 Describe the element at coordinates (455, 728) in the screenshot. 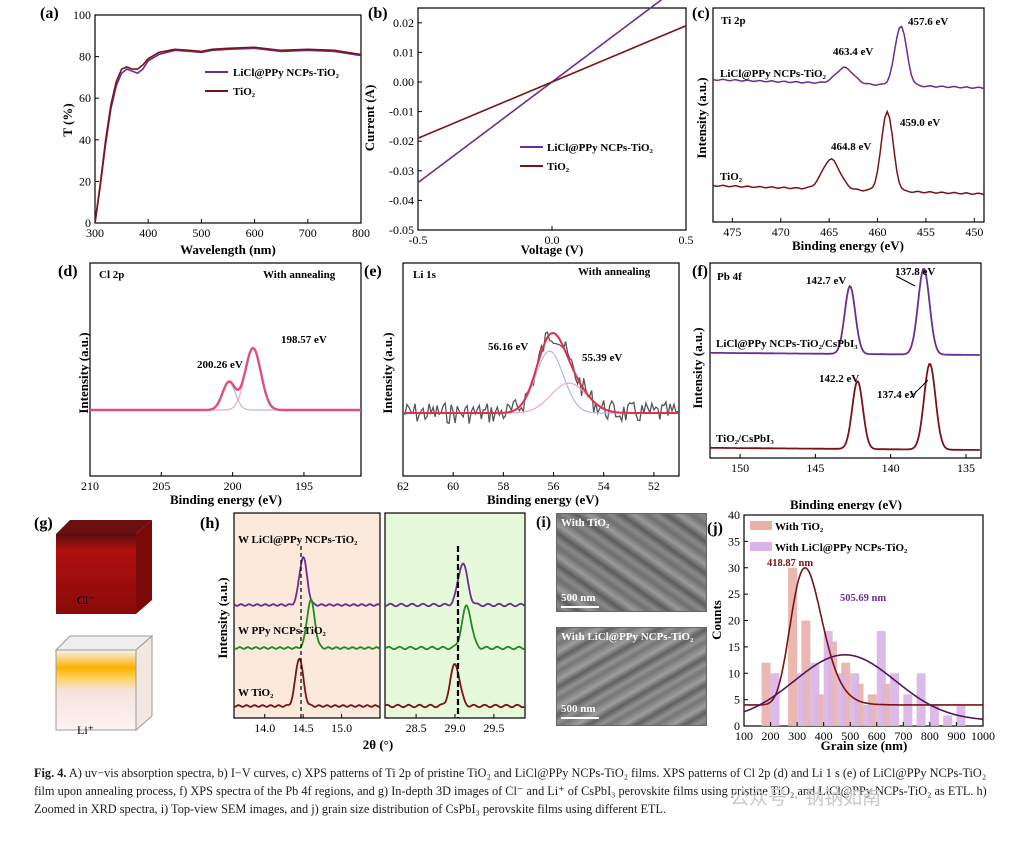

I see `panel-h-right-xtick-label: 29.0` at that location.